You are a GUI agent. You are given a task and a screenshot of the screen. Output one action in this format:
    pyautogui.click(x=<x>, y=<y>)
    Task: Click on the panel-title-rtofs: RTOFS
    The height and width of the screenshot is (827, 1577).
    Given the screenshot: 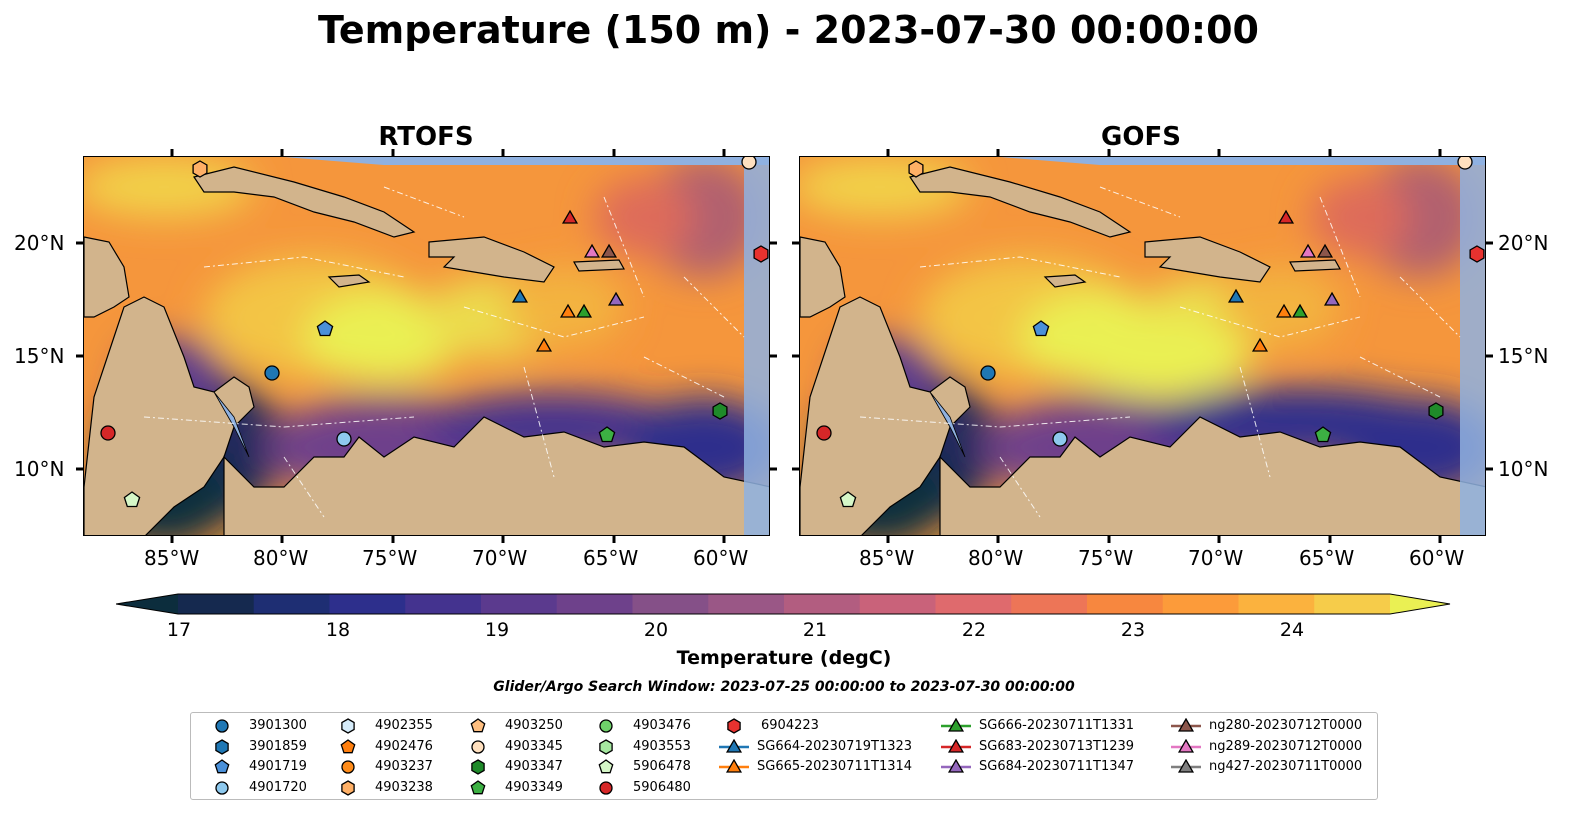 What is the action you would take?
    pyautogui.click(x=426, y=137)
    